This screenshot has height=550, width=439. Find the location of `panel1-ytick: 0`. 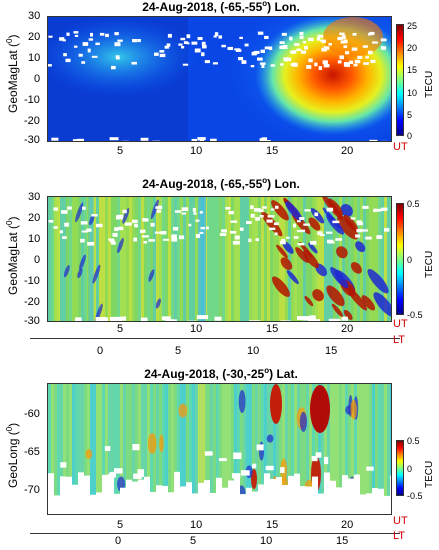

panel1-ytick: 0 is located at coordinates (37, 79).